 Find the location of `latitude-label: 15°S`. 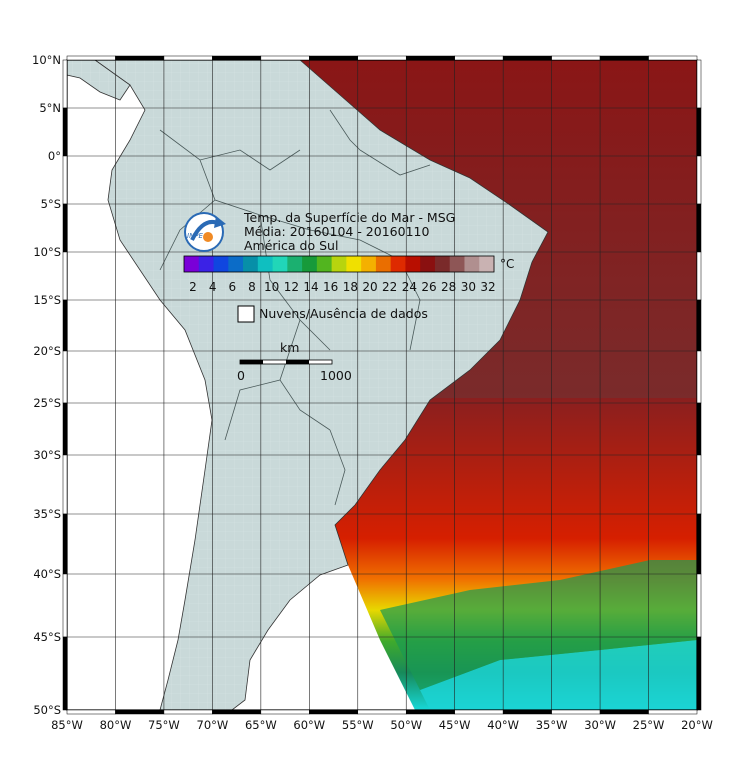

latitude-label: 15°S is located at coordinates (47, 300).